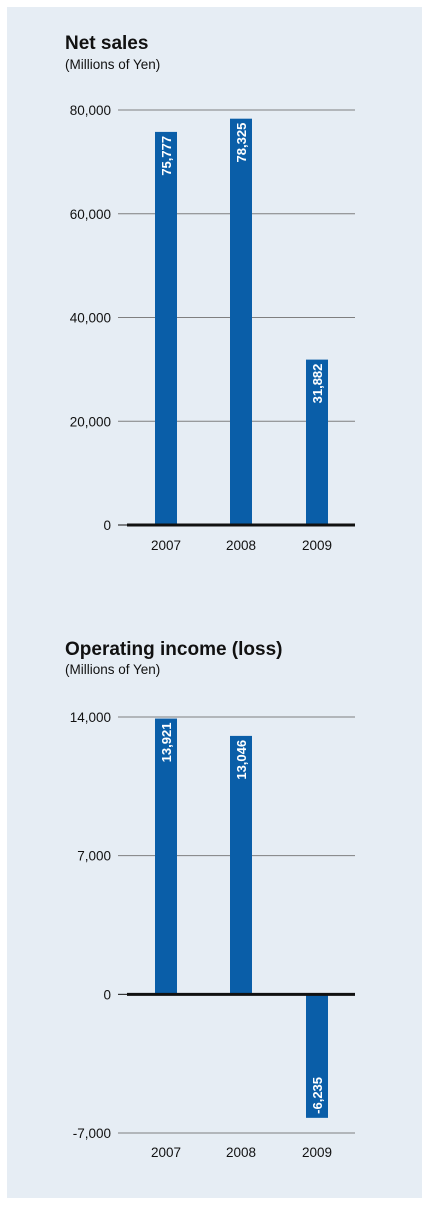  Describe the element at coordinates (166, 156) in the screenshot. I see `net-sales-bar-value-label: 75,777` at that location.